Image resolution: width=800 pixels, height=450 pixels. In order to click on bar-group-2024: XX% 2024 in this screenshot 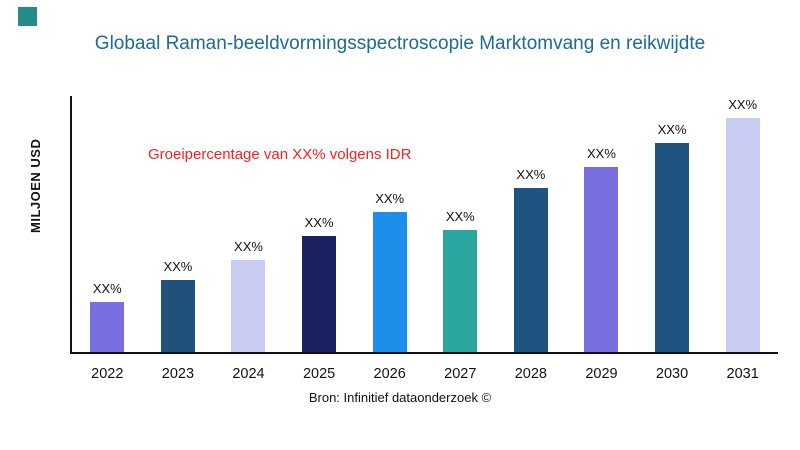, I will do `click(248, 239)`.